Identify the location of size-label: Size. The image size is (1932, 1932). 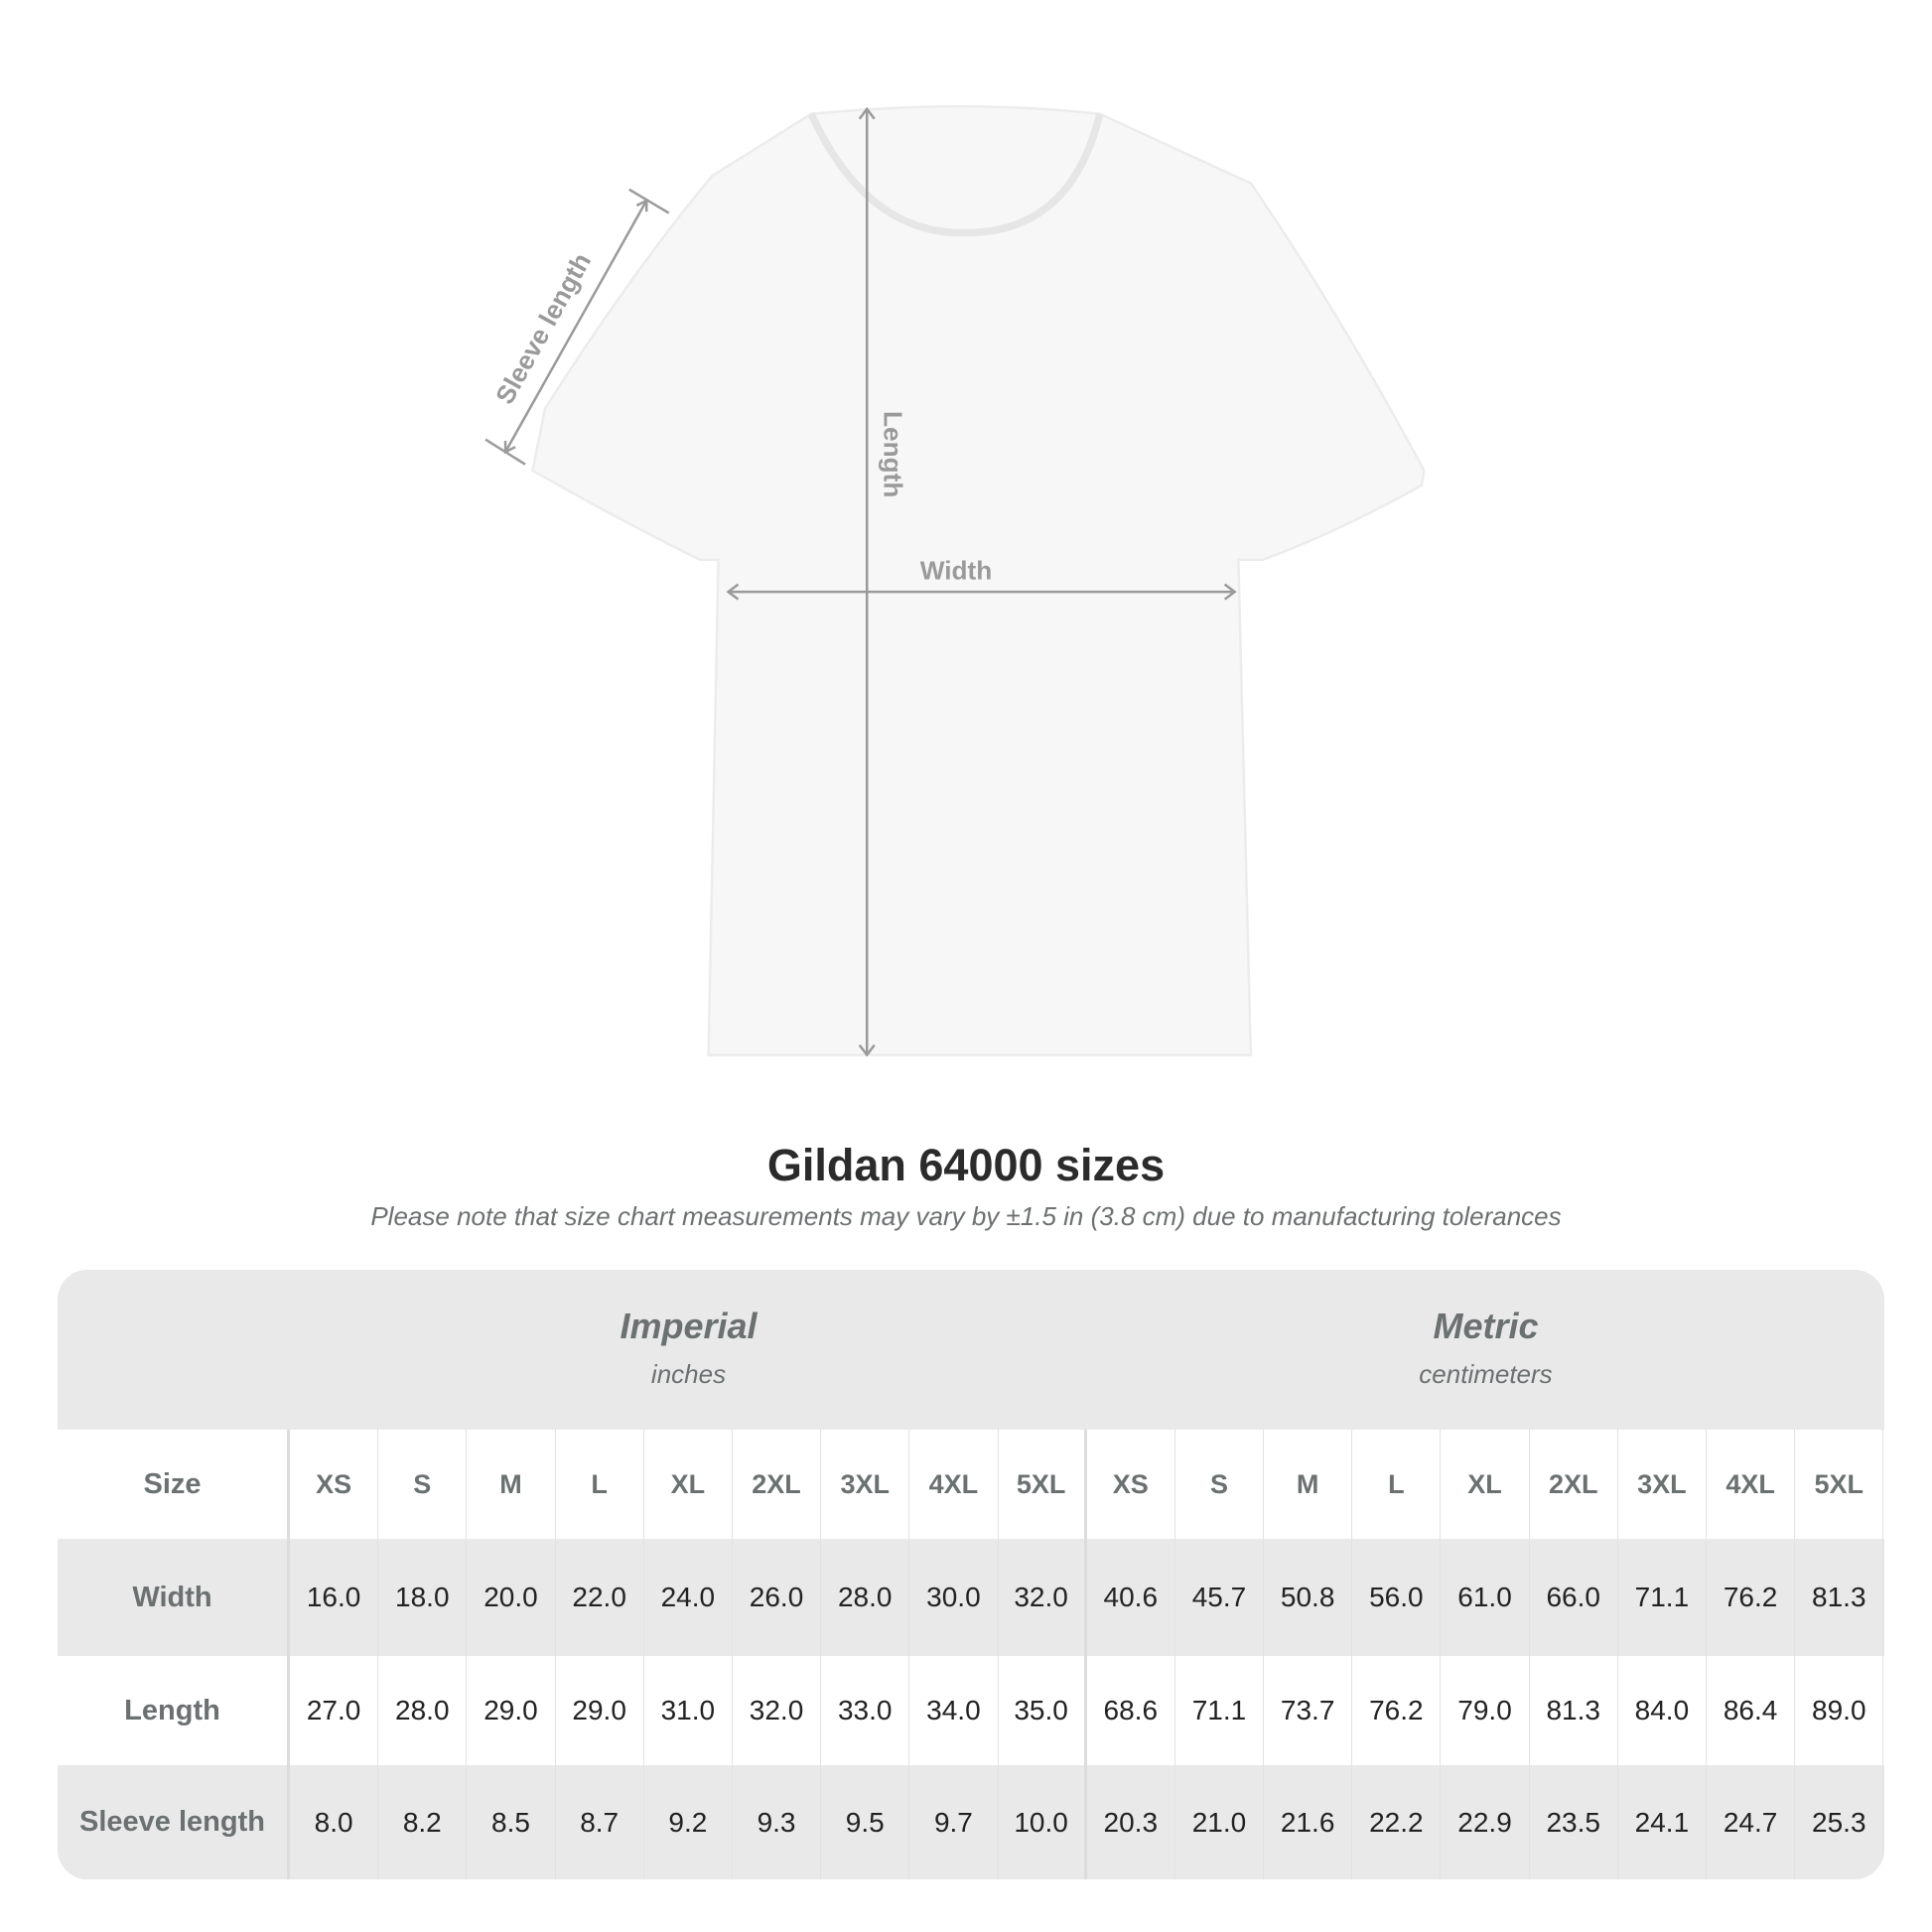
(174, 1485).